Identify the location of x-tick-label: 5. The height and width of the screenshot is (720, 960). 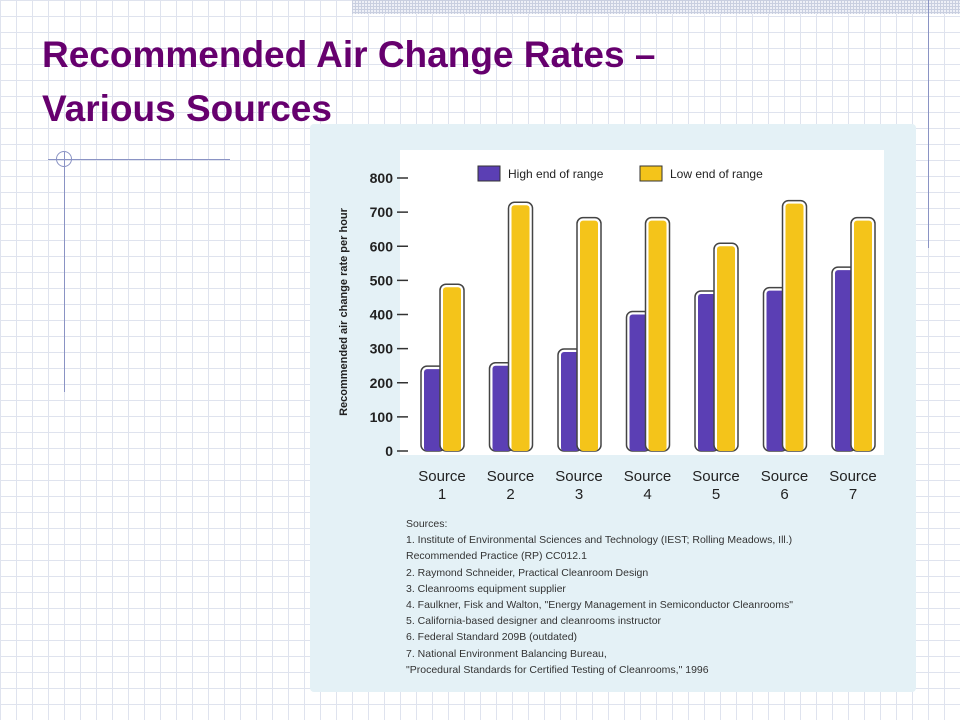
(716, 494).